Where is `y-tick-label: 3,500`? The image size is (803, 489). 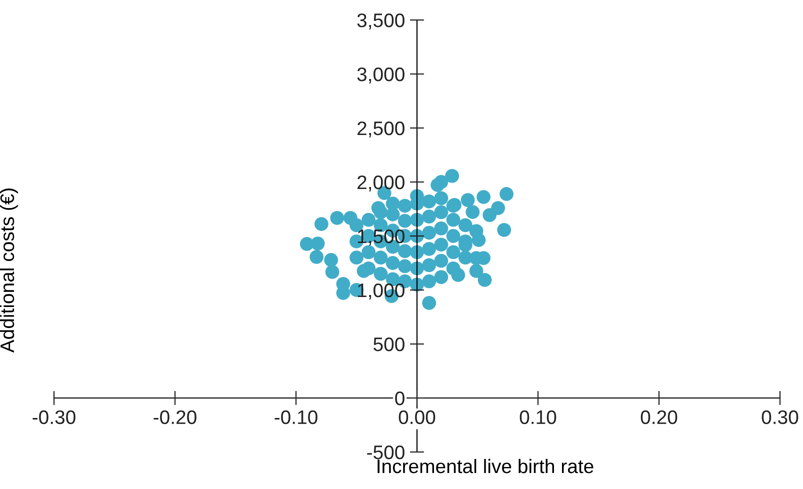 y-tick-label: 3,500 is located at coordinates (380, 21).